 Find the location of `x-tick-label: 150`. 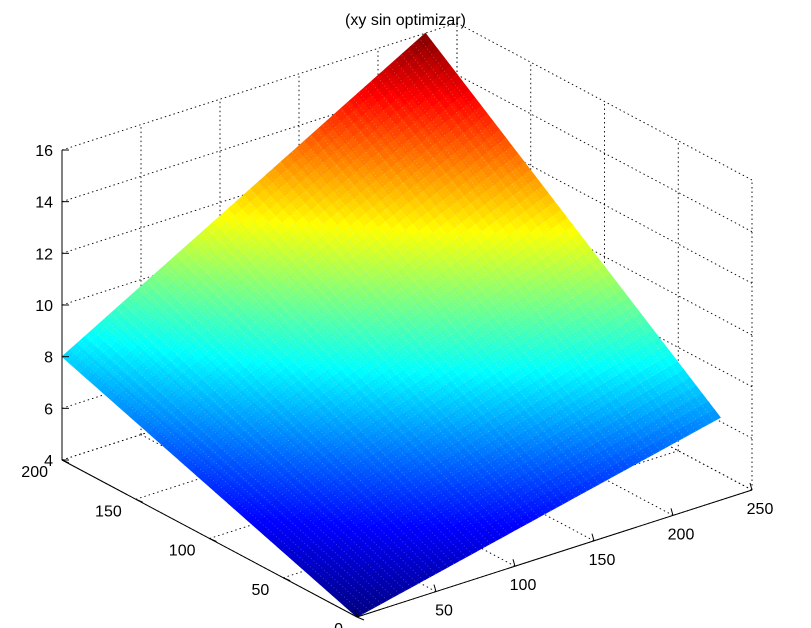

x-tick-label: 150 is located at coordinates (602, 560).